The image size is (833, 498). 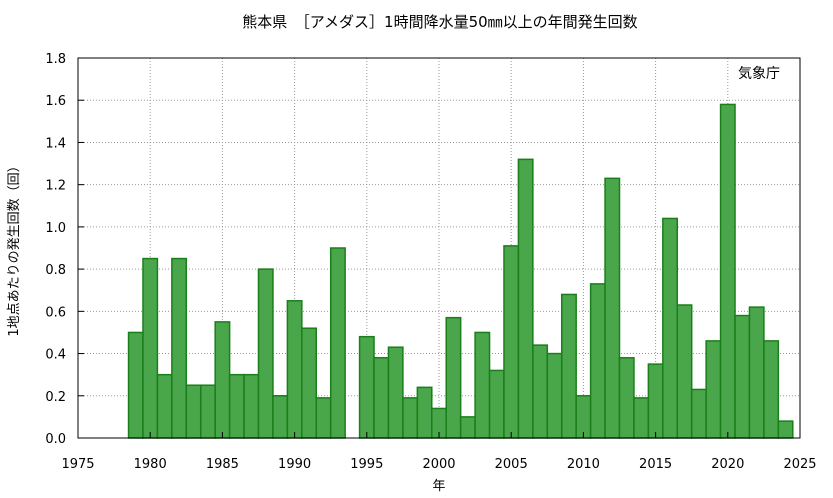 I want to click on bar-1980, so click(x=150, y=348).